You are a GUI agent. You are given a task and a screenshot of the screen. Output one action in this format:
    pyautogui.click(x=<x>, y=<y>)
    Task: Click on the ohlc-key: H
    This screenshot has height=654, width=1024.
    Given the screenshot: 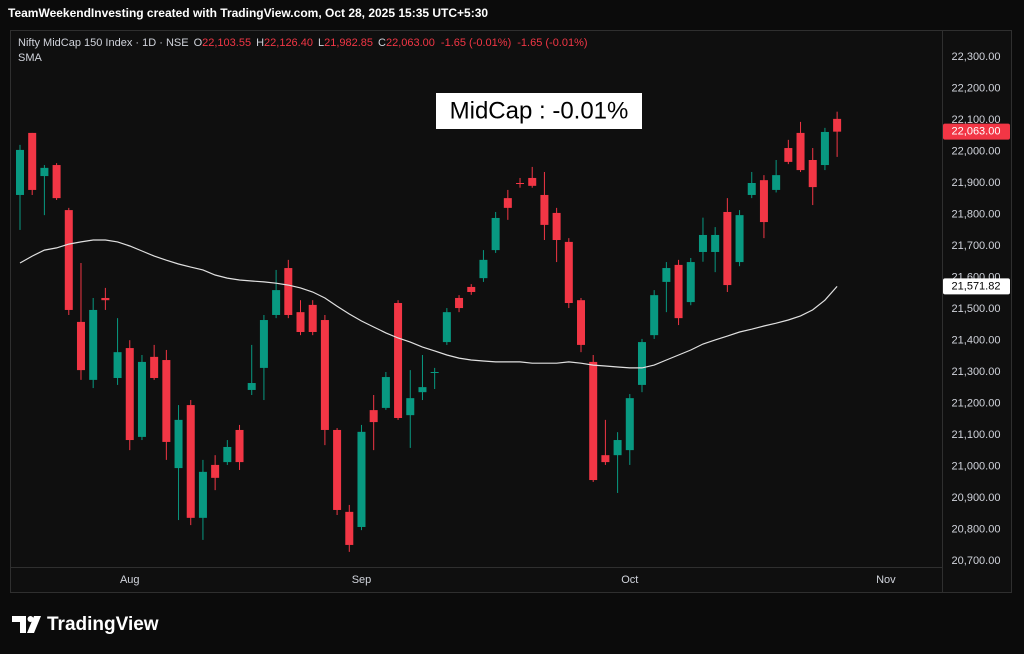 What is the action you would take?
    pyautogui.click(x=260, y=43)
    